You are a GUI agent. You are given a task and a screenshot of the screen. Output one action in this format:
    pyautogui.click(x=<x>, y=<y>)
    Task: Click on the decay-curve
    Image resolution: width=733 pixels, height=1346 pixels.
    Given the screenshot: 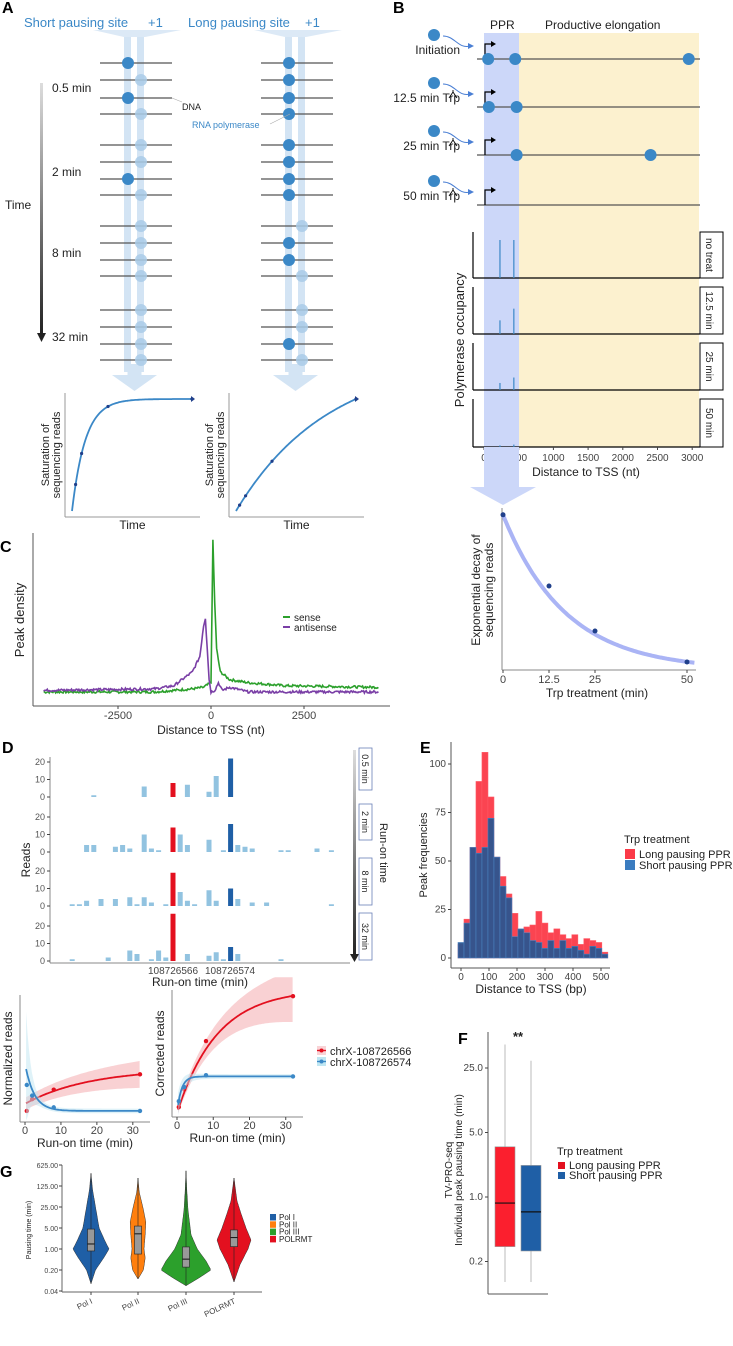 What is the action you would take?
    pyautogui.click(x=598, y=589)
    